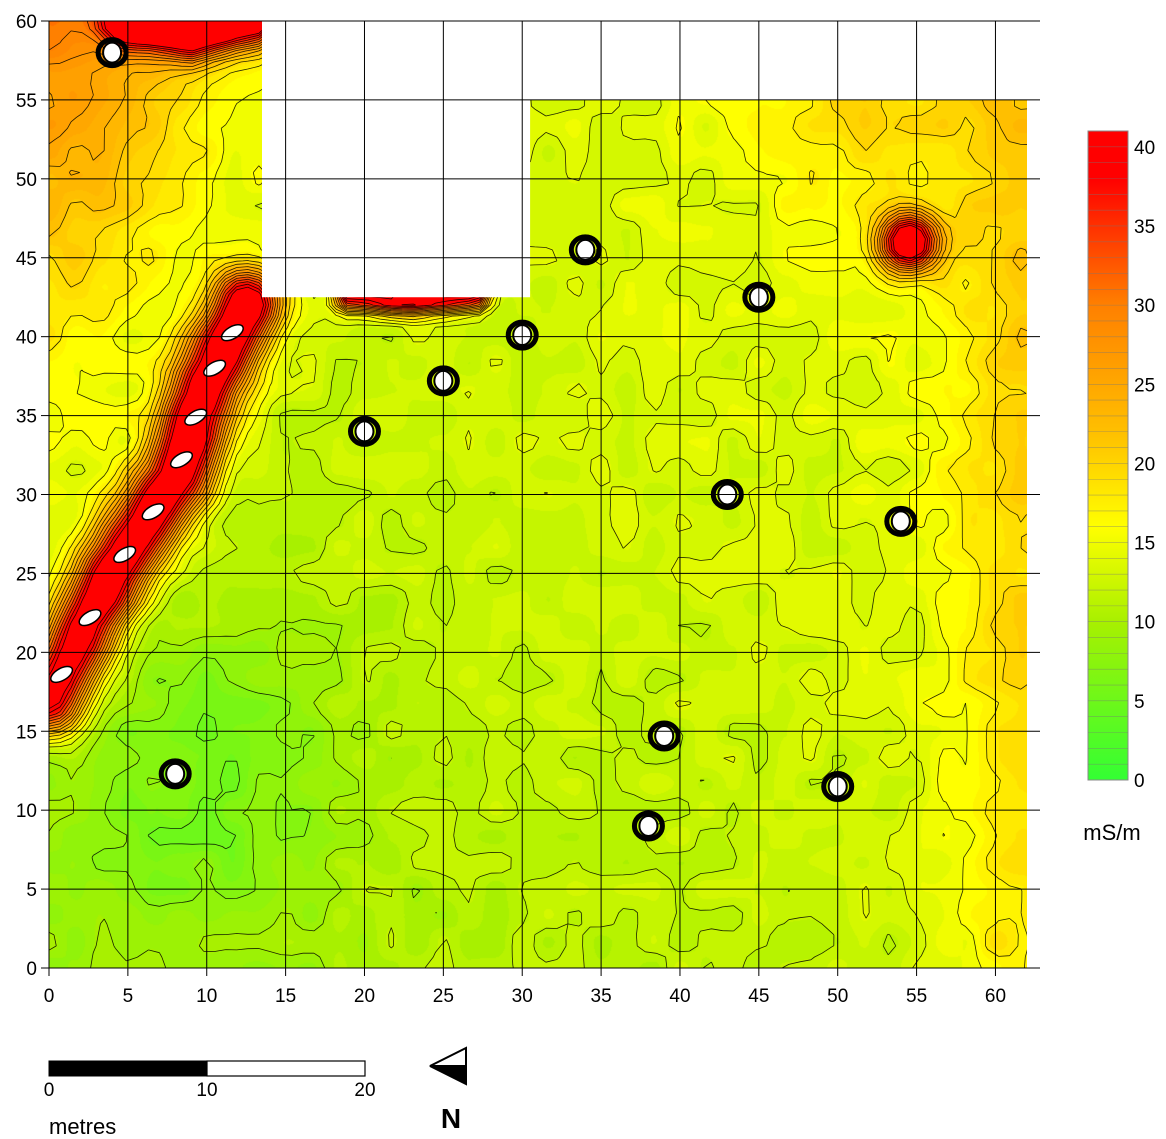 The height and width of the screenshot is (1139, 1166). Describe the element at coordinates (206, 1090) in the screenshot. I see `scale-bar-label-10: 10` at that location.